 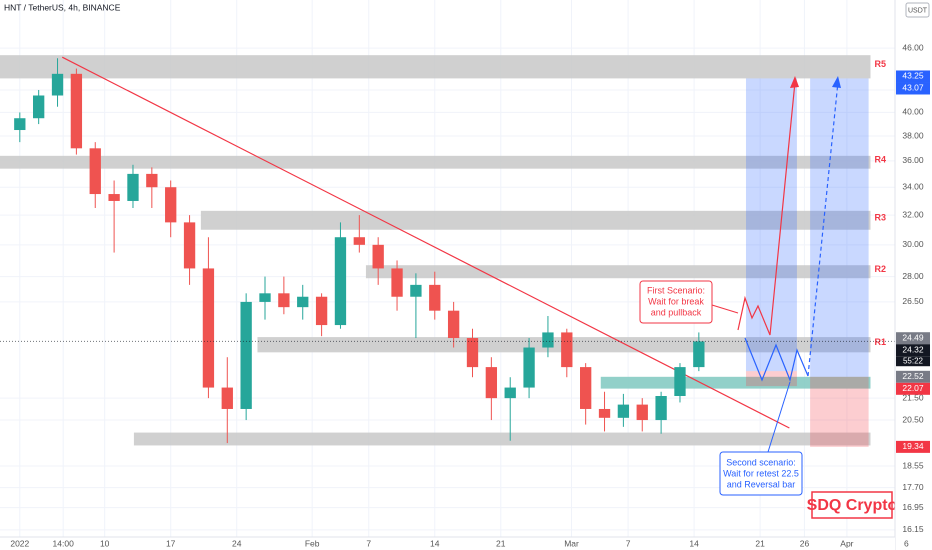 What do you see at coordinates (823, 229) in the screenshot?
I see `second-scenario-dash` at bounding box center [823, 229].